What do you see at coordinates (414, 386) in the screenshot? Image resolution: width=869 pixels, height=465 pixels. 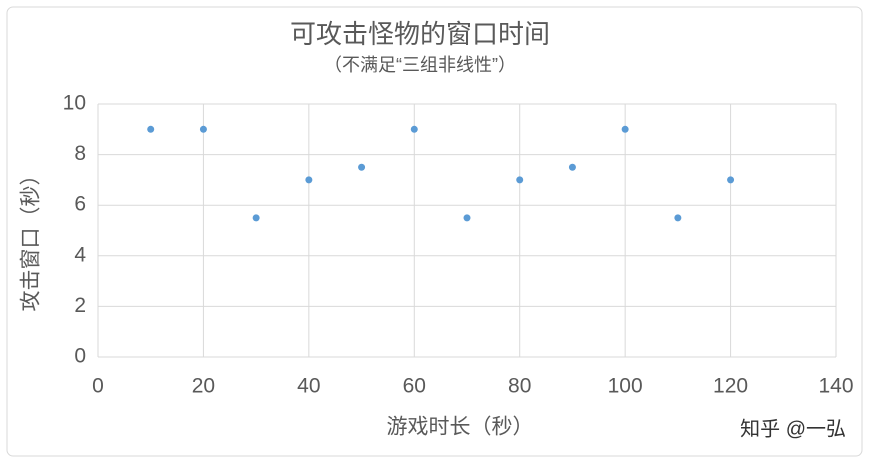 I see `x-tick-label: 60` at bounding box center [414, 386].